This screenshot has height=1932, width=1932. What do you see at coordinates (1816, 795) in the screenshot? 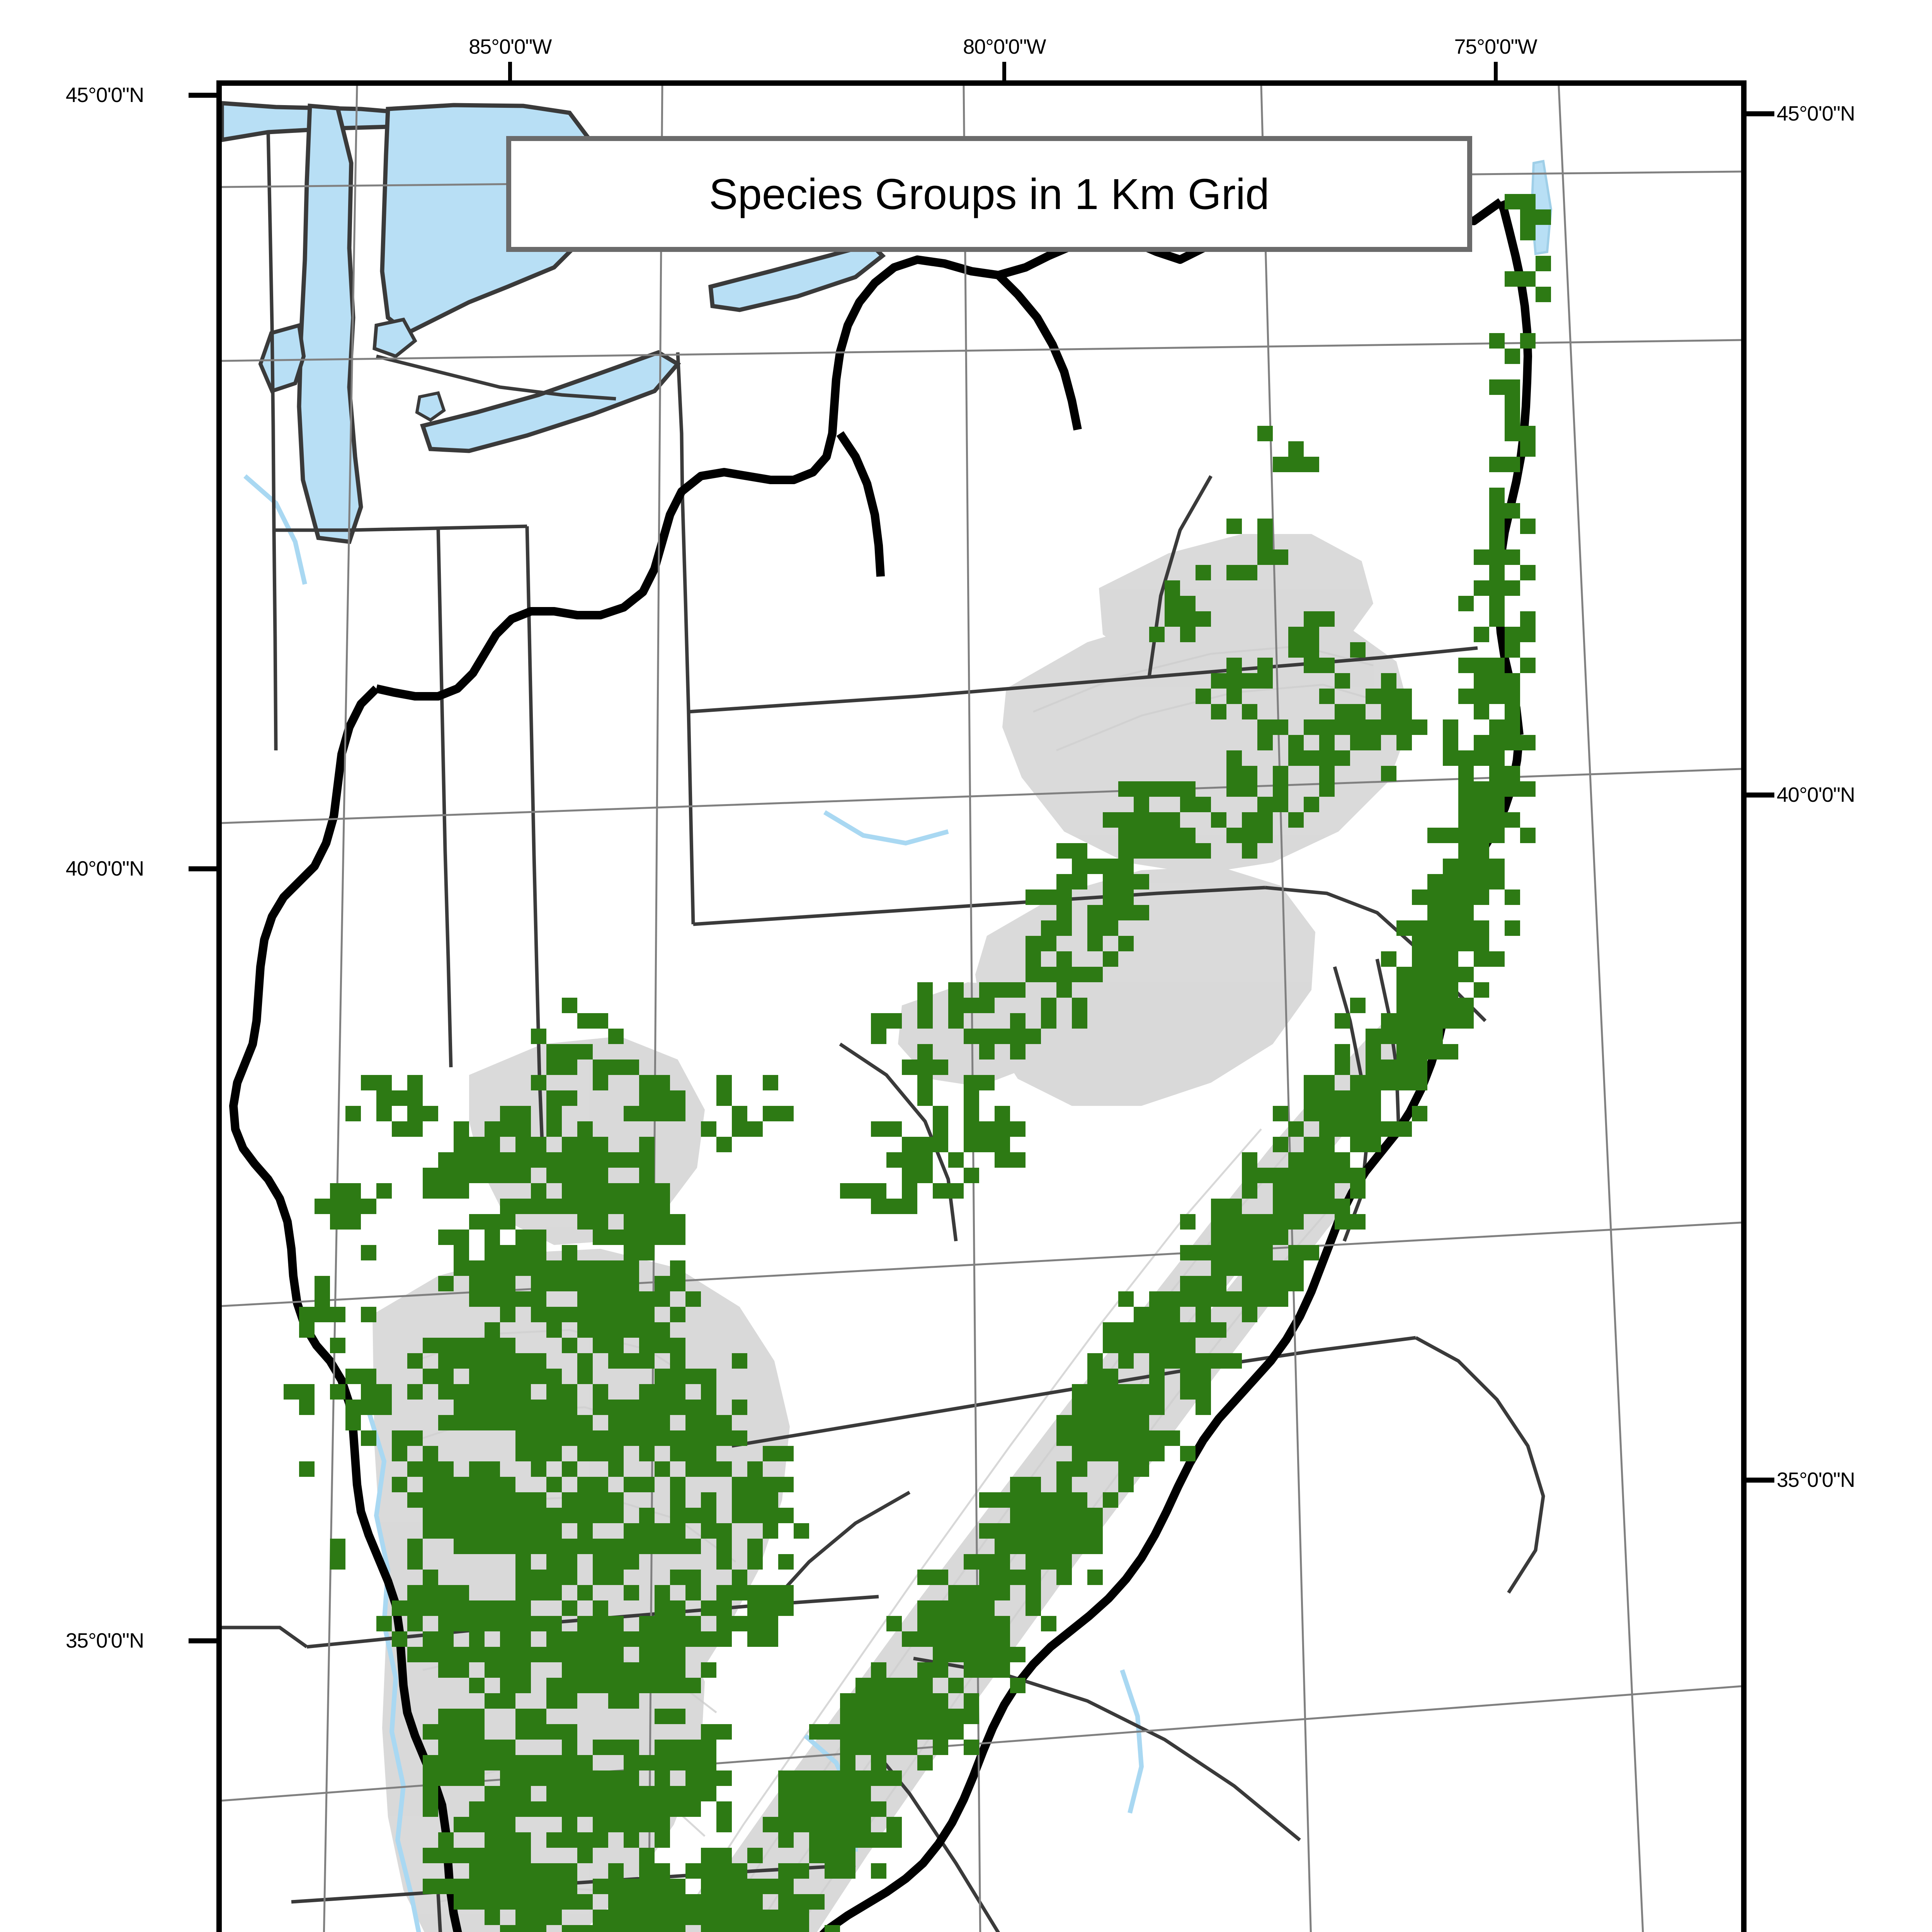
I see `graticule-label-right-1: 40°0'0"N` at bounding box center [1816, 795].